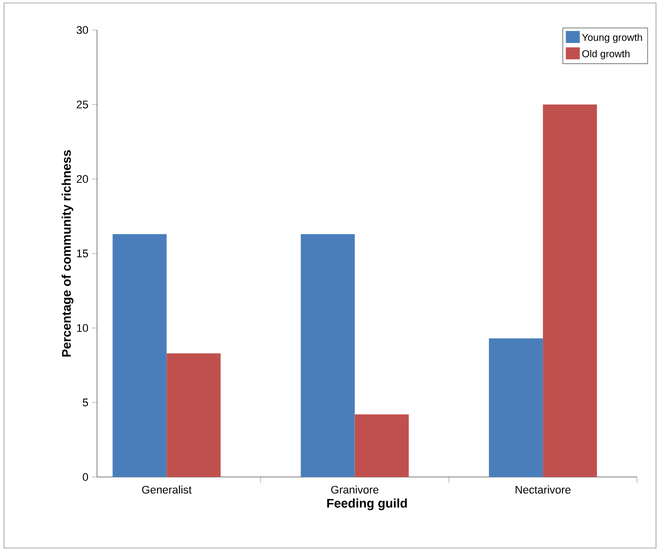 This screenshot has height=551, width=660. Describe the element at coordinates (82, 30) in the screenshot. I see `y-tick-label: 30` at that location.